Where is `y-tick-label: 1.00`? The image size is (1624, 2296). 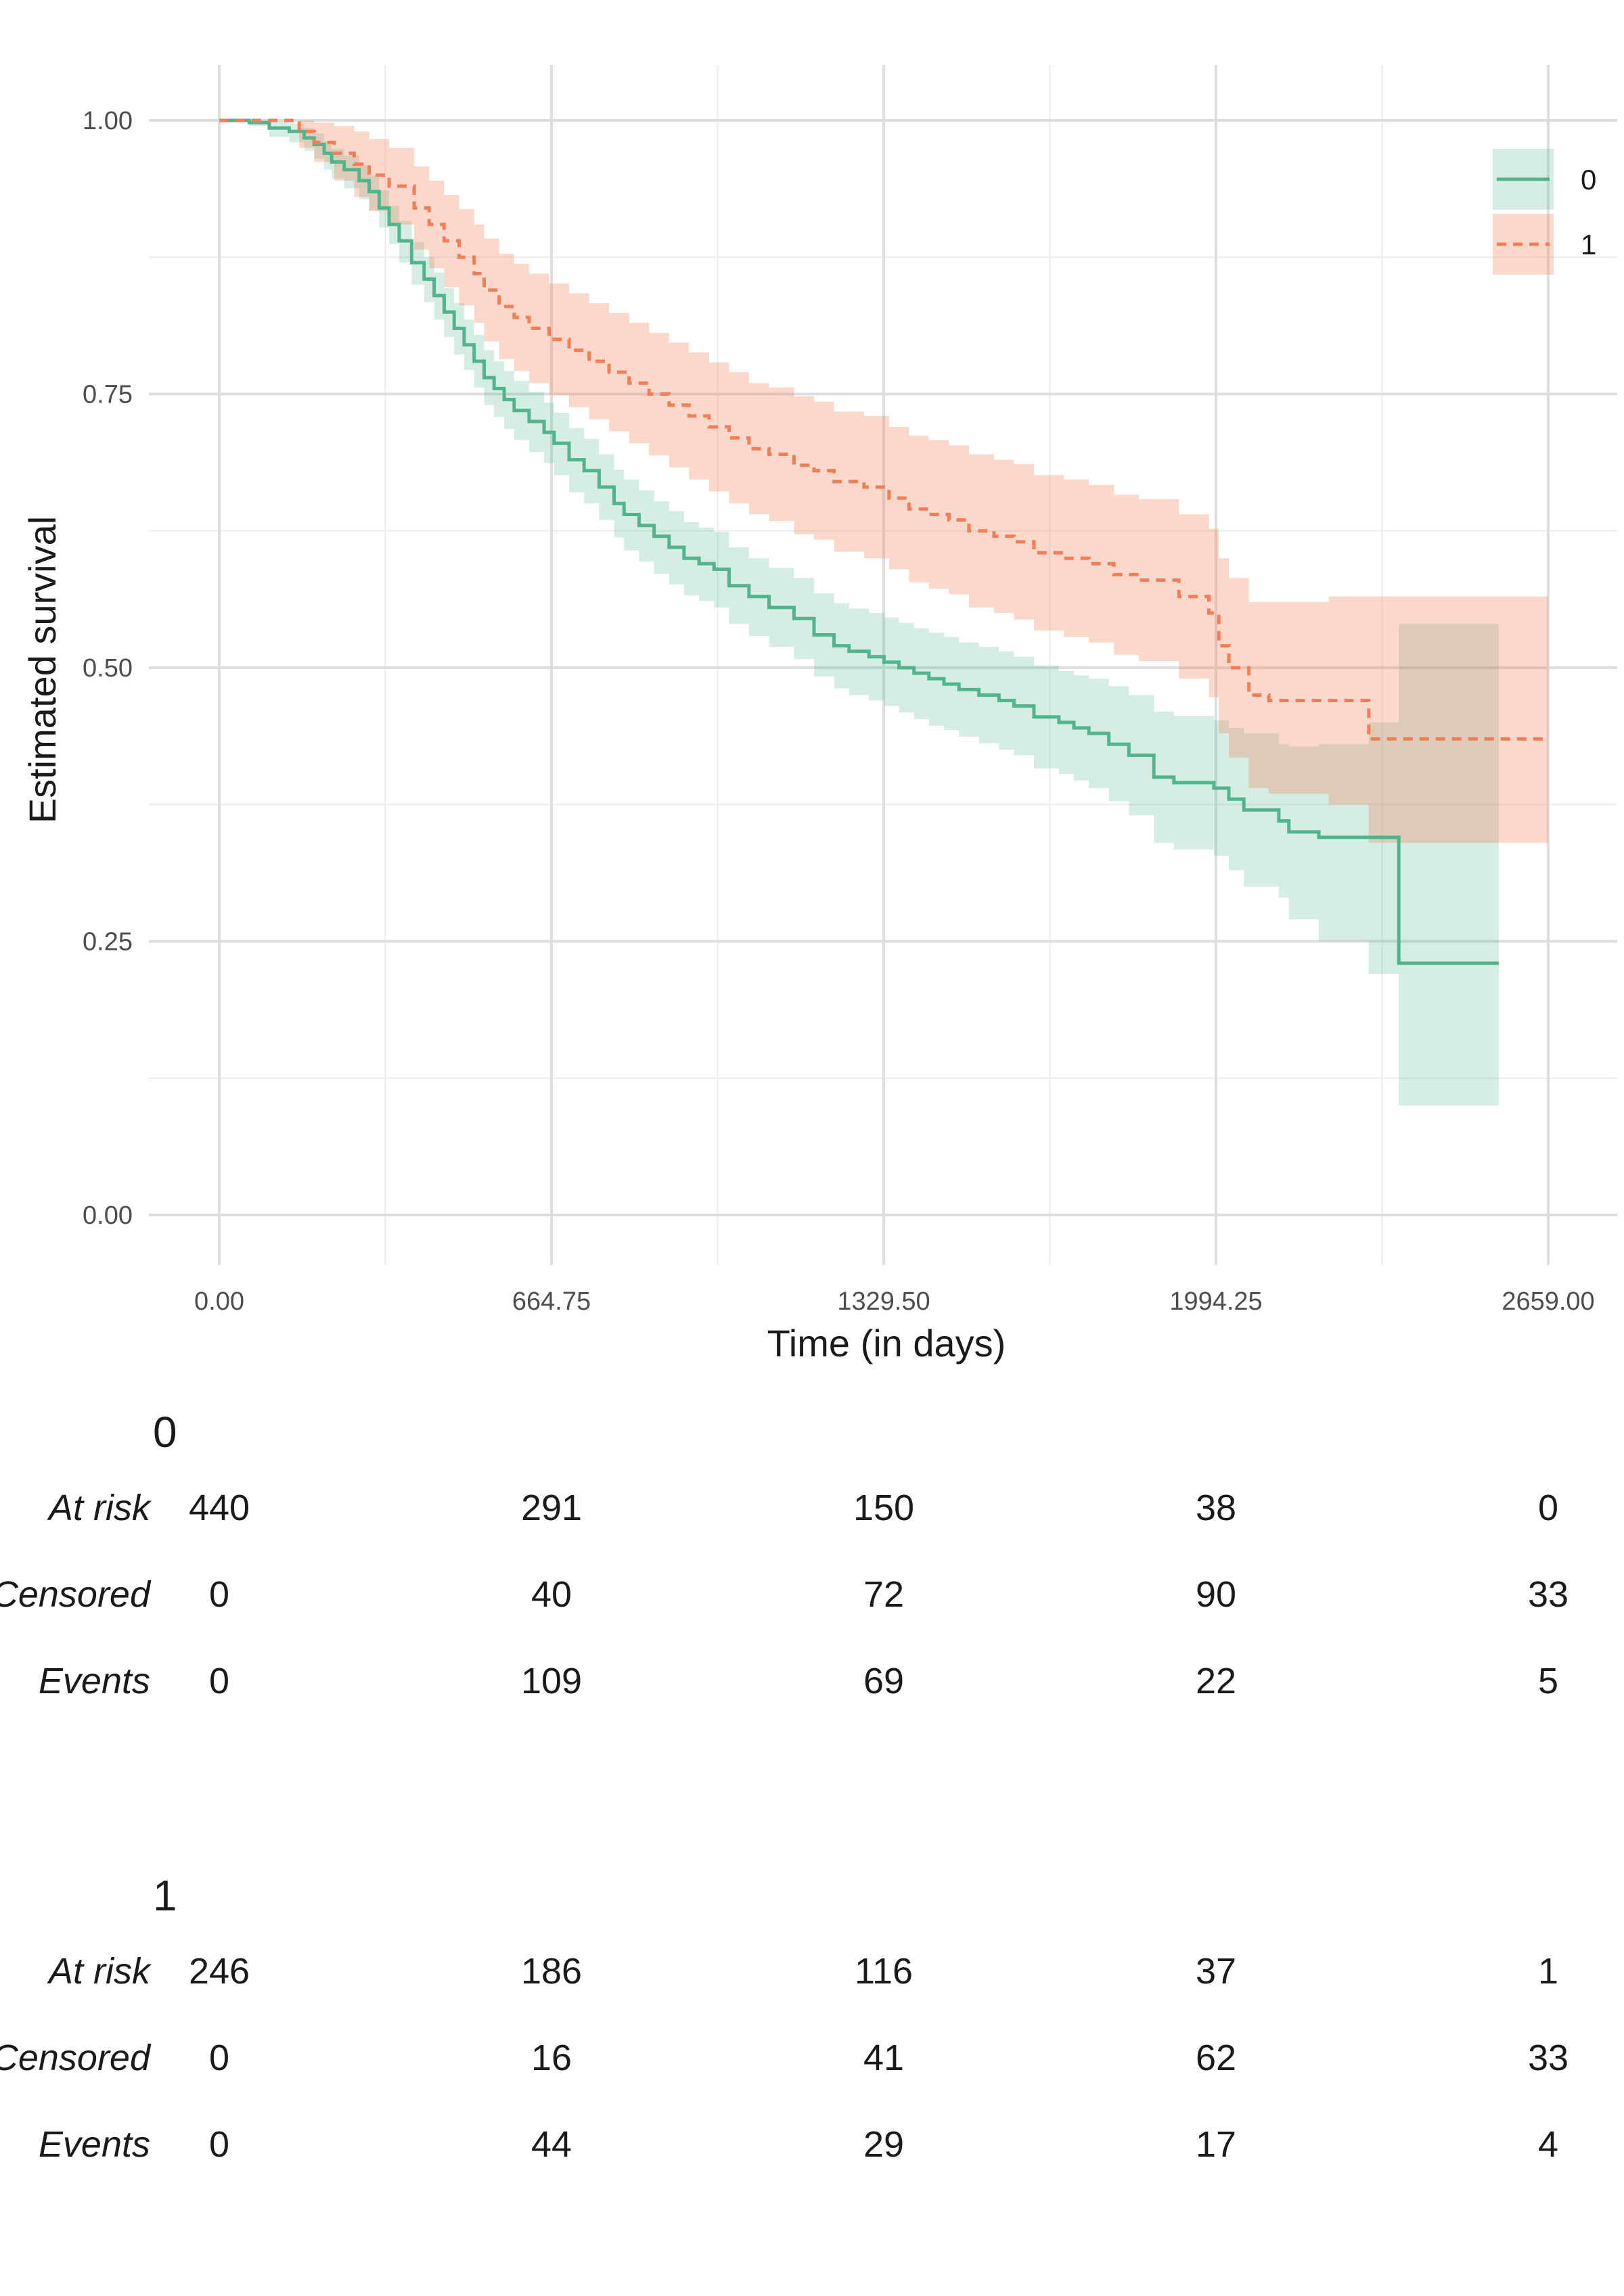 y-tick-label: 1.00 is located at coordinates (108, 121).